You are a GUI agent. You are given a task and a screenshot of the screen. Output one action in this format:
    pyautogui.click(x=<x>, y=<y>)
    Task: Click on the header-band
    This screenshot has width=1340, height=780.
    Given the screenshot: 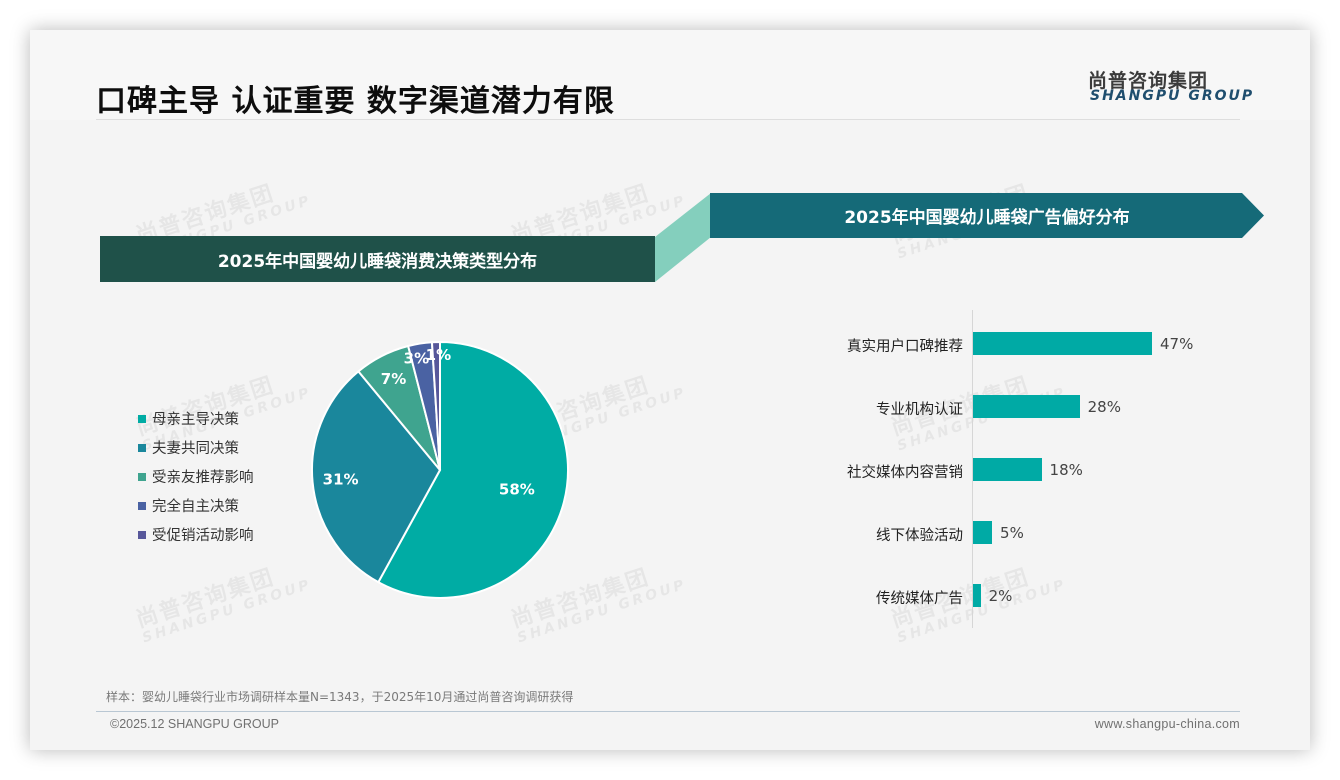 What is the action you would take?
    pyautogui.click(x=670, y=75)
    